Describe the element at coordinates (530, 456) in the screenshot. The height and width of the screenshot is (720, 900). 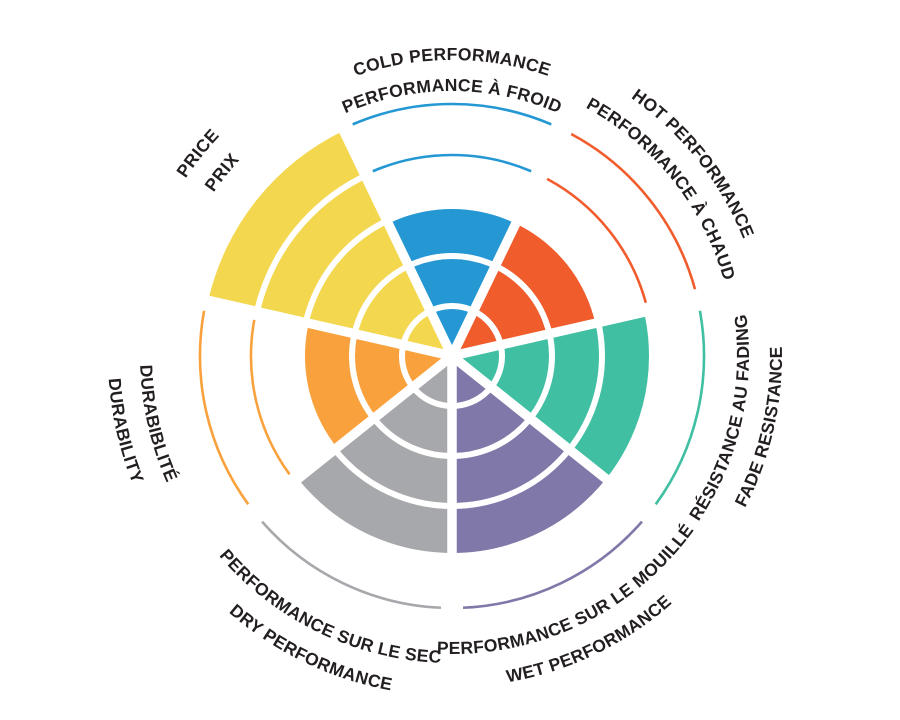
I see `wedge-wet-fill` at that location.